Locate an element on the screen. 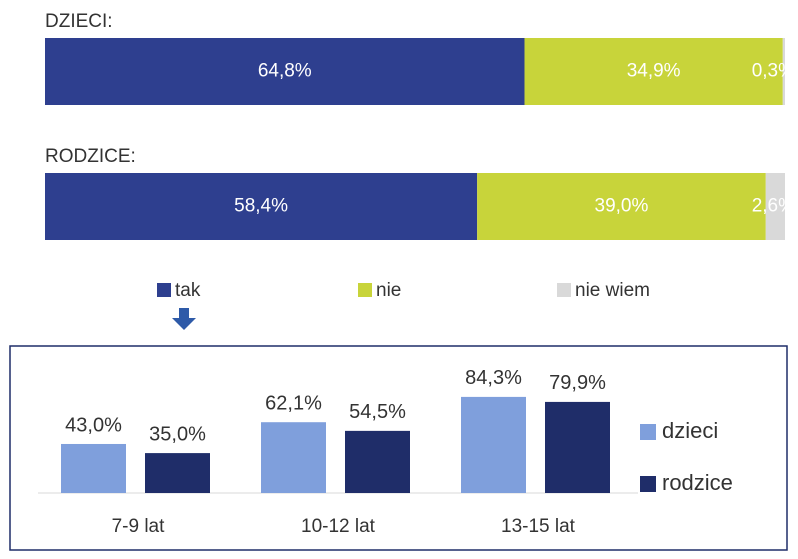 The image size is (798, 559). value-label: 0,3% is located at coordinates (773, 71).